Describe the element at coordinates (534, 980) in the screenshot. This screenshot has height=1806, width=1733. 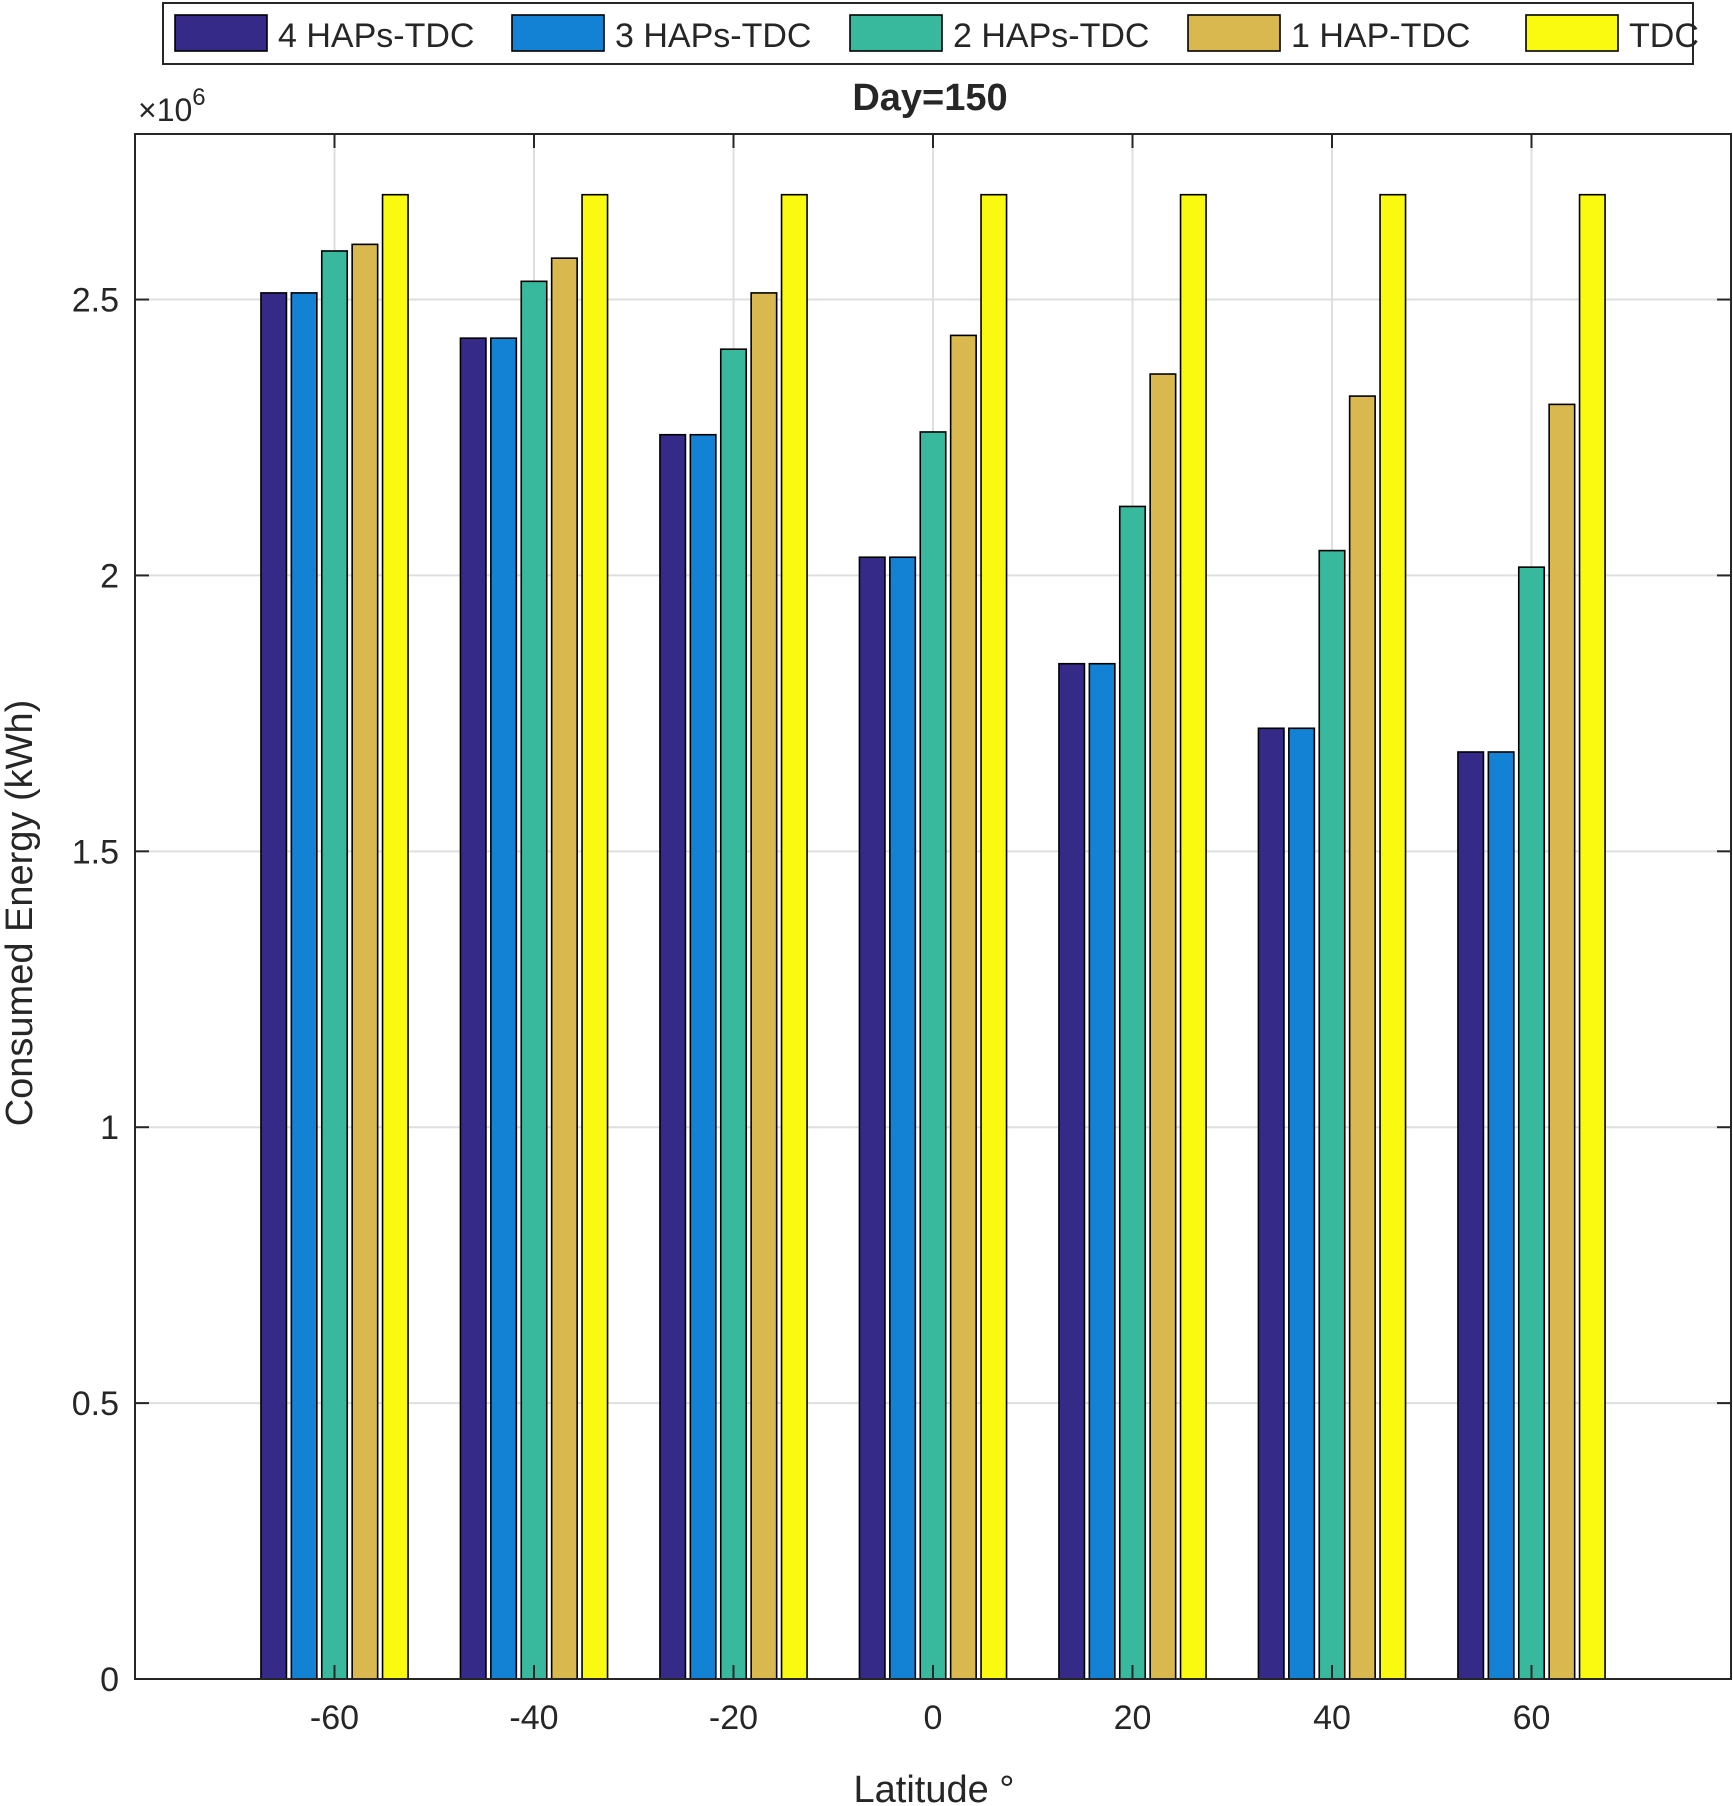
I see `bar-2-haps-tdc--40` at that location.